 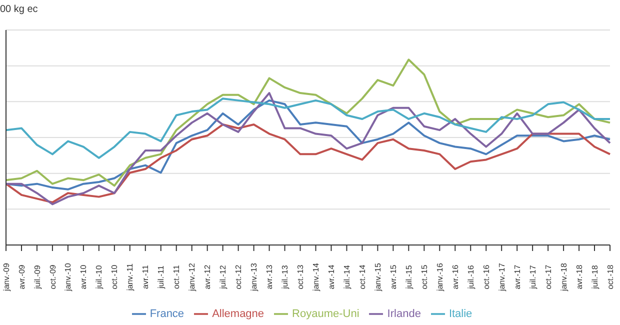 I want to click on legend-label: France, so click(x=167, y=314).